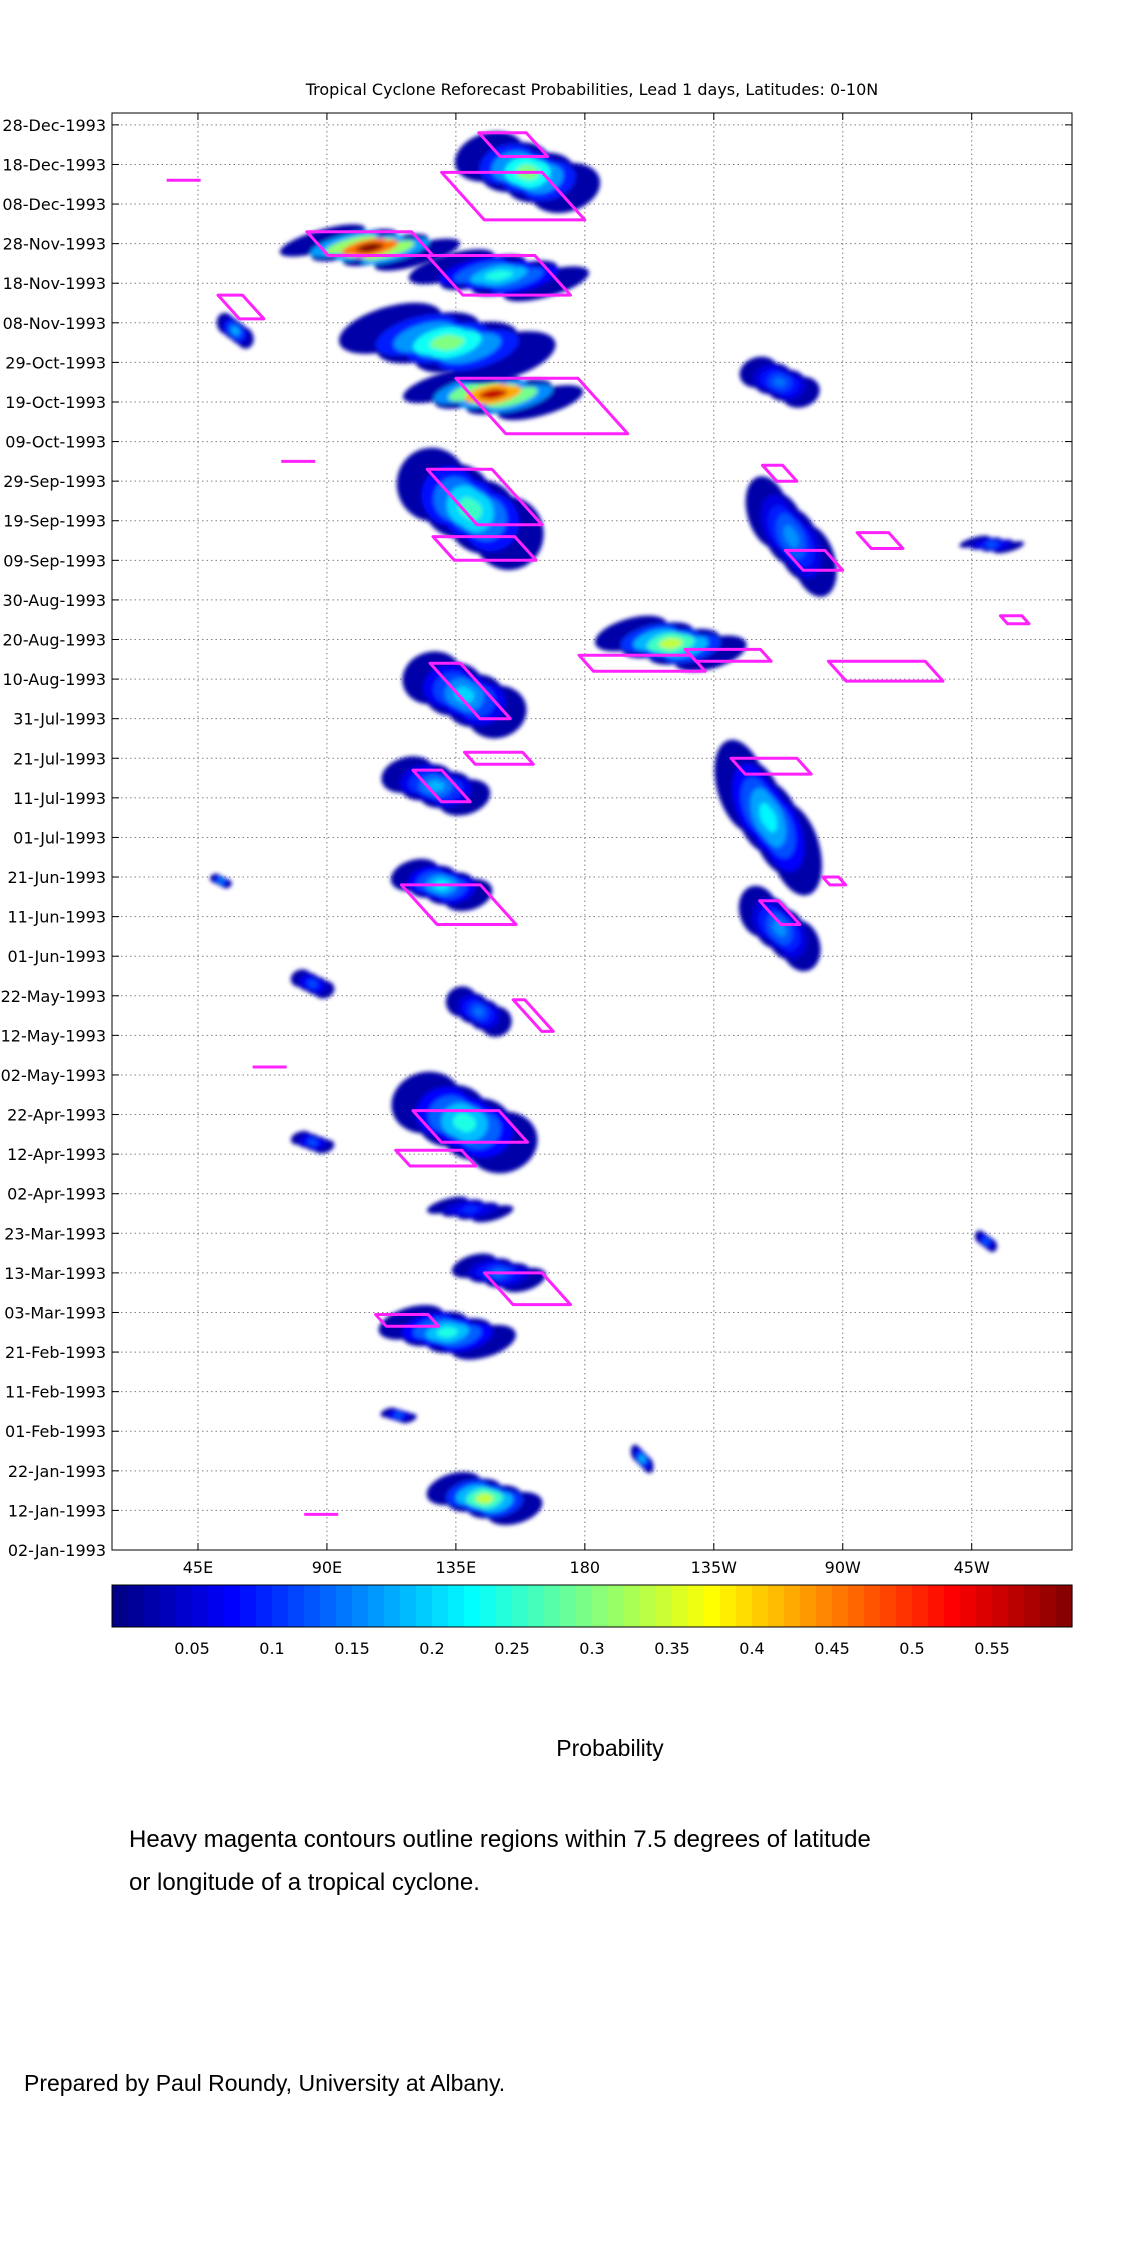 Image resolution: width=1126 pixels, height=2250 pixels. I want to click on y-tick-label: 30-Aug-1993, so click(54, 600).